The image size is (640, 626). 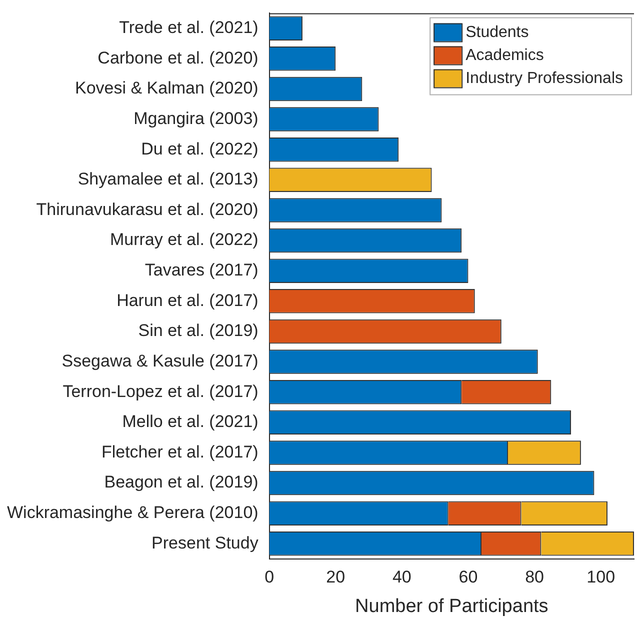 What do you see at coordinates (199, 148) in the screenshot?
I see `y-tick-label: Du et al. (2022)` at bounding box center [199, 148].